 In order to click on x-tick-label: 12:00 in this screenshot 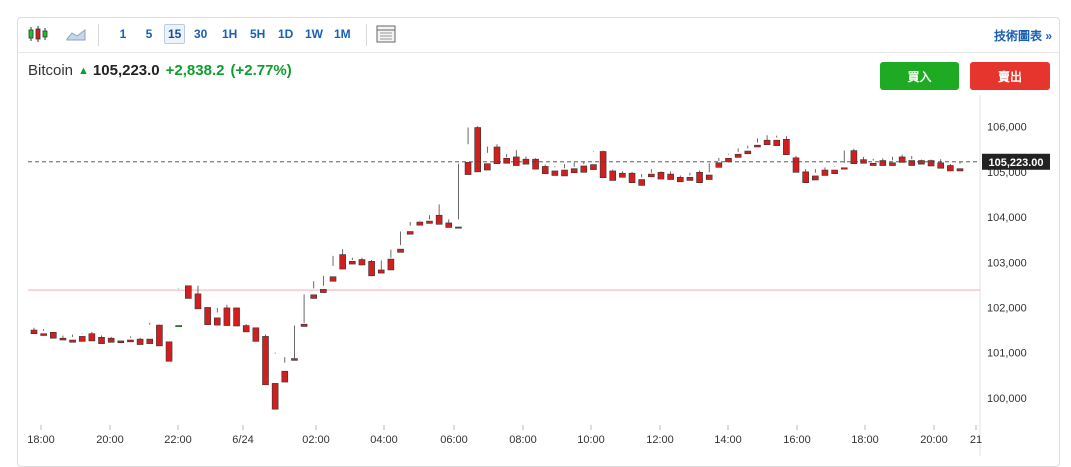, I will do `click(660, 440)`.